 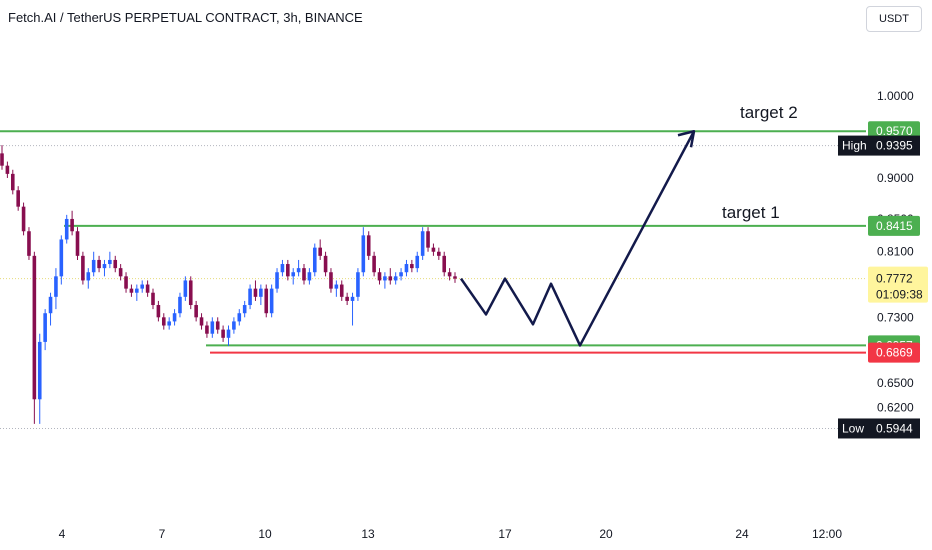 What do you see at coordinates (577, 238) in the screenshot?
I see `projection-path` at bounding box center [577, 238].